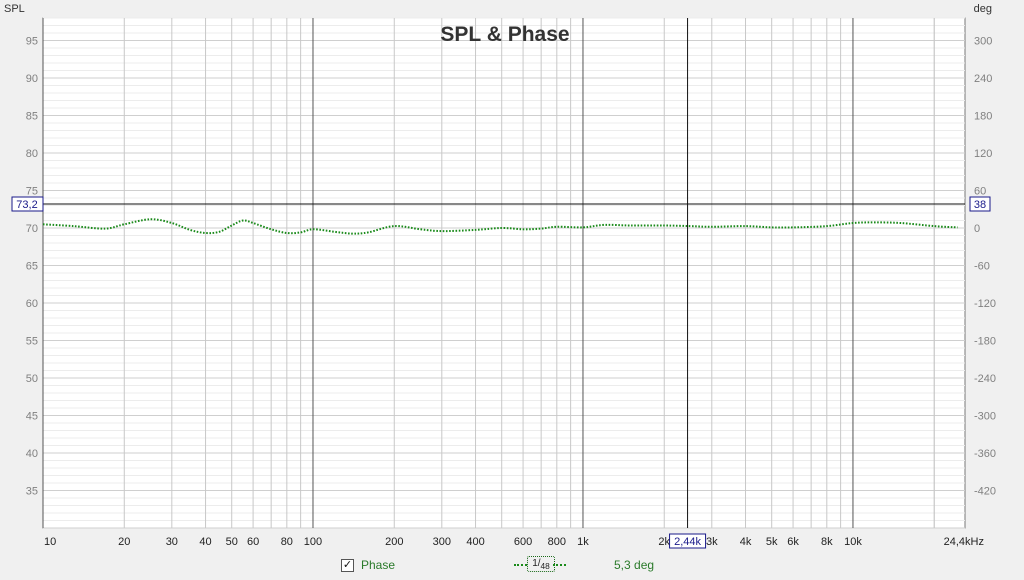  I want to click on cursor-readout: 5,3 deg, so click(634, 565).